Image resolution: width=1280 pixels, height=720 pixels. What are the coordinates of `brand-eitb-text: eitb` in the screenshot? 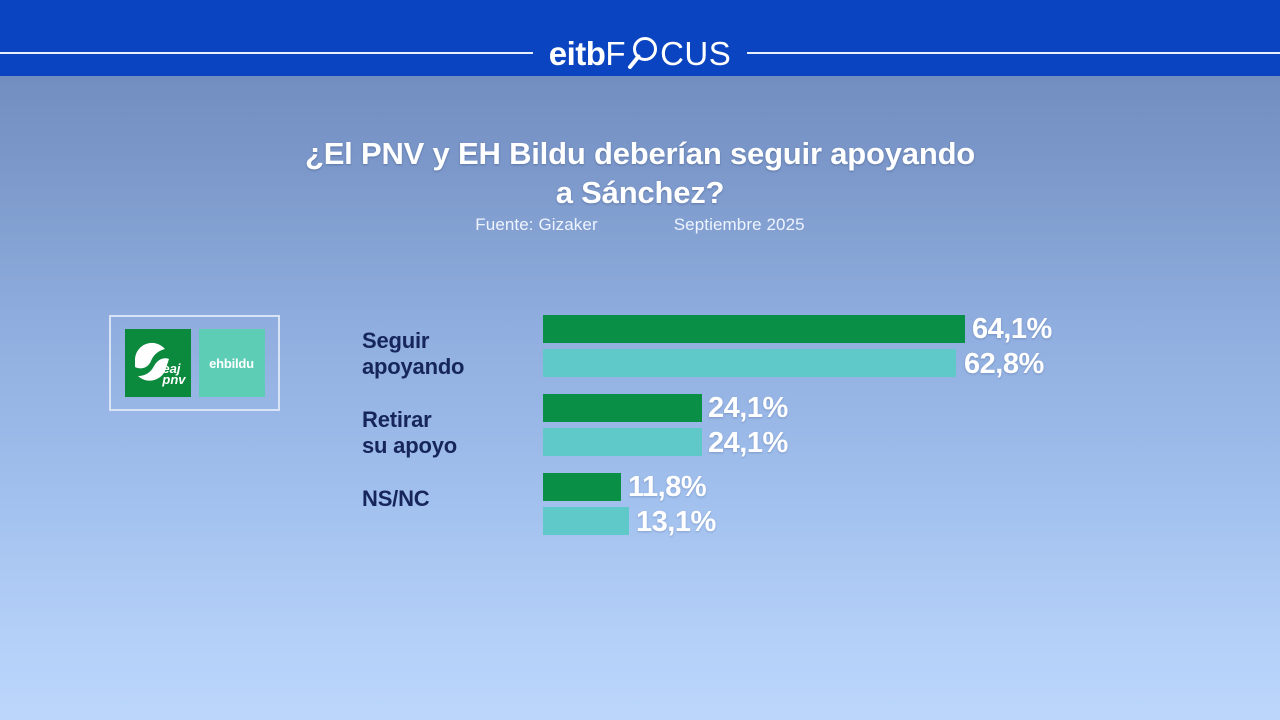 It's located at (577, 53).